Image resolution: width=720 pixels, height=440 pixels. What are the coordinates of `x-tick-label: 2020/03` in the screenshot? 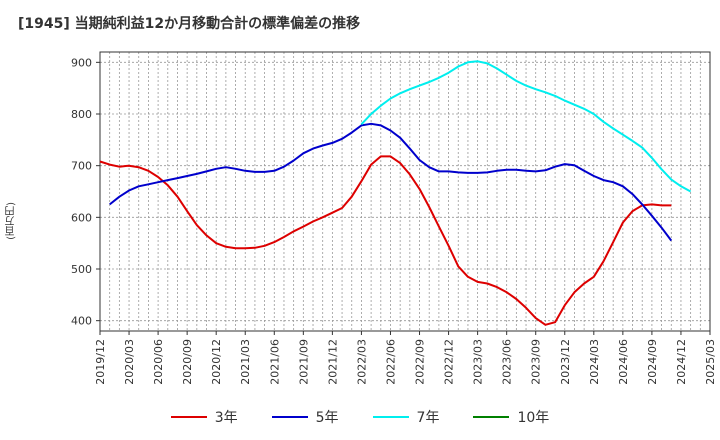 It's located at (129, 362).